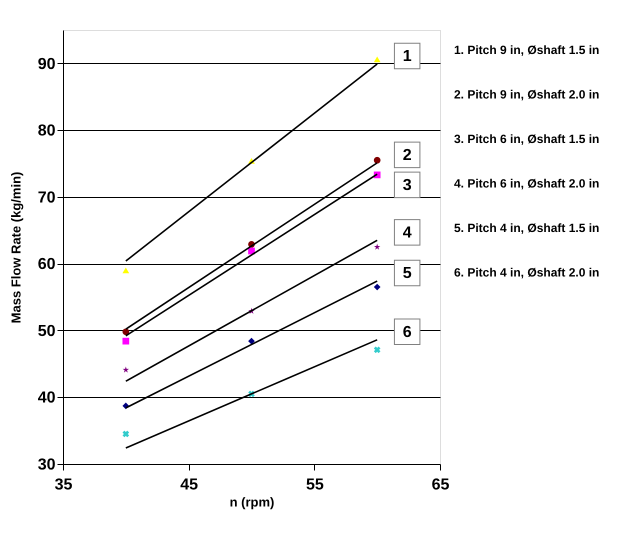 This screenshot has height=543, width=636. What do you see at coordinates (47, 465) in the screenshot?
I see `y-tick-label: 30` at bounding box center [47, 465].